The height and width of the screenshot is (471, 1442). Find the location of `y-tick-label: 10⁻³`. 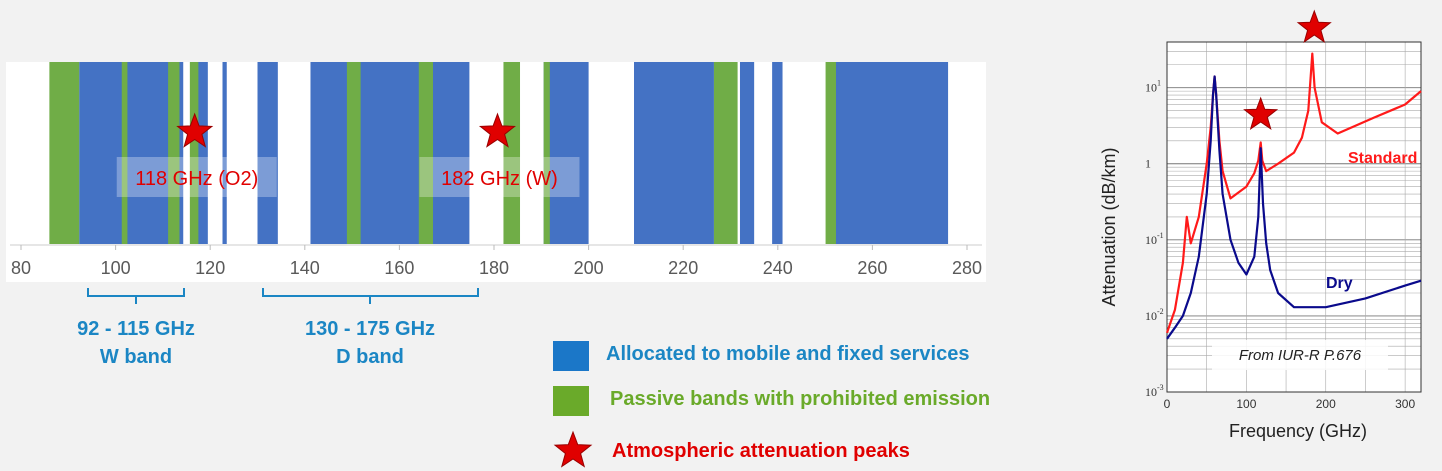

y-tick-label: 10⁻³ is located at coordinates (1154, 391).